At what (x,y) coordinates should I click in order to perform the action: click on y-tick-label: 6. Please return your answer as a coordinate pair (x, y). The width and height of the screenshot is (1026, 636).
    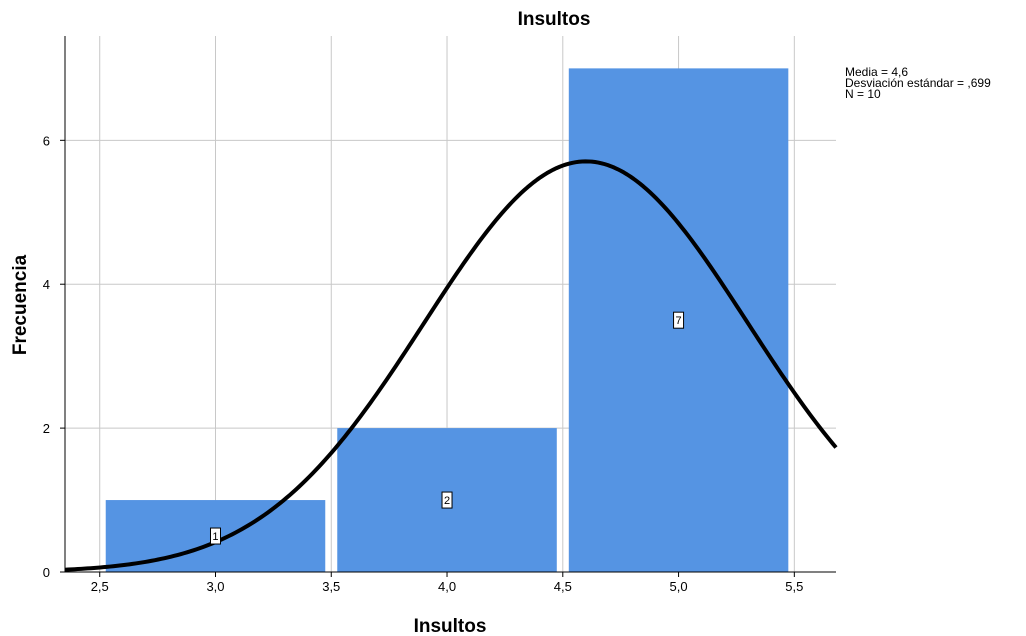
    Looking at the image, I should click on (46, 140).